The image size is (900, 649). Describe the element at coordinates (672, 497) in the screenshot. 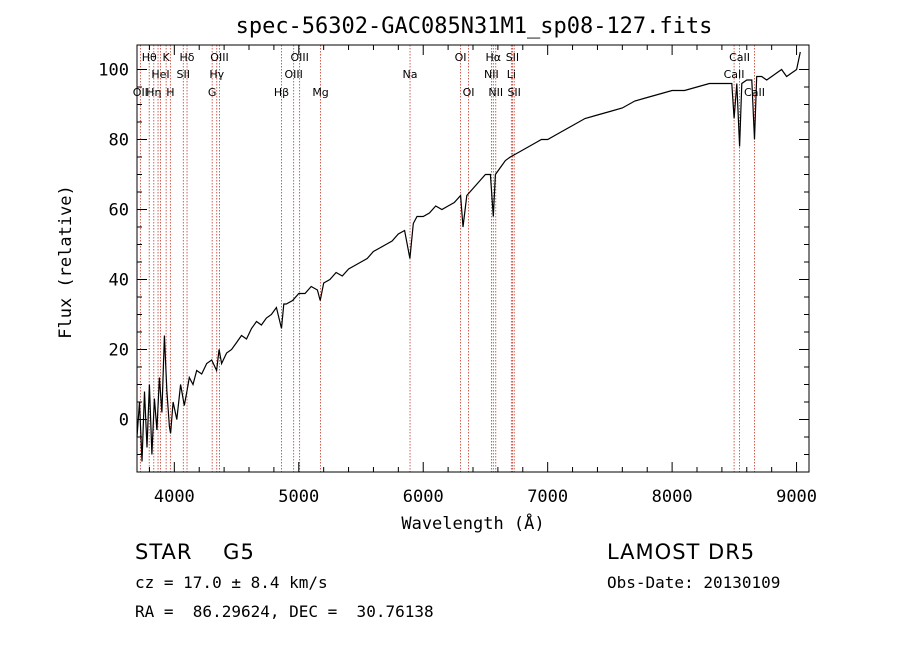

I see `x-tick-label: 8000` at that location.